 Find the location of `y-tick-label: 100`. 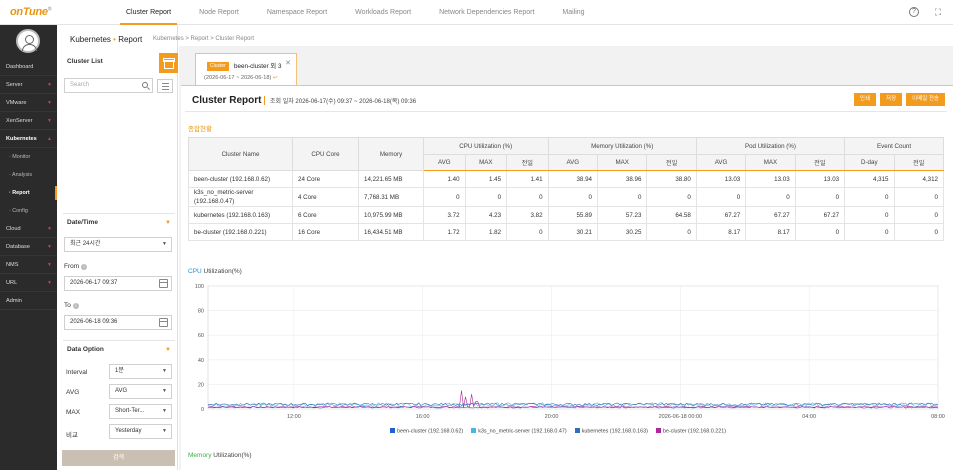

y-tick-label: 100 is located at coordinates (199, 287).